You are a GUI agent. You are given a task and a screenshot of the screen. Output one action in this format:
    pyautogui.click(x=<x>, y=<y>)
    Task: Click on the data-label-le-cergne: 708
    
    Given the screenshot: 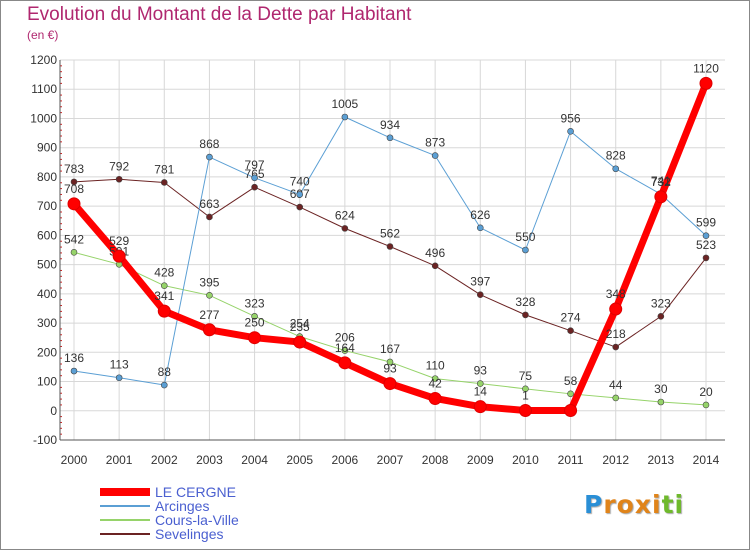 What is the action you would take?
    pyautogui.click(x=74, y=189)
    